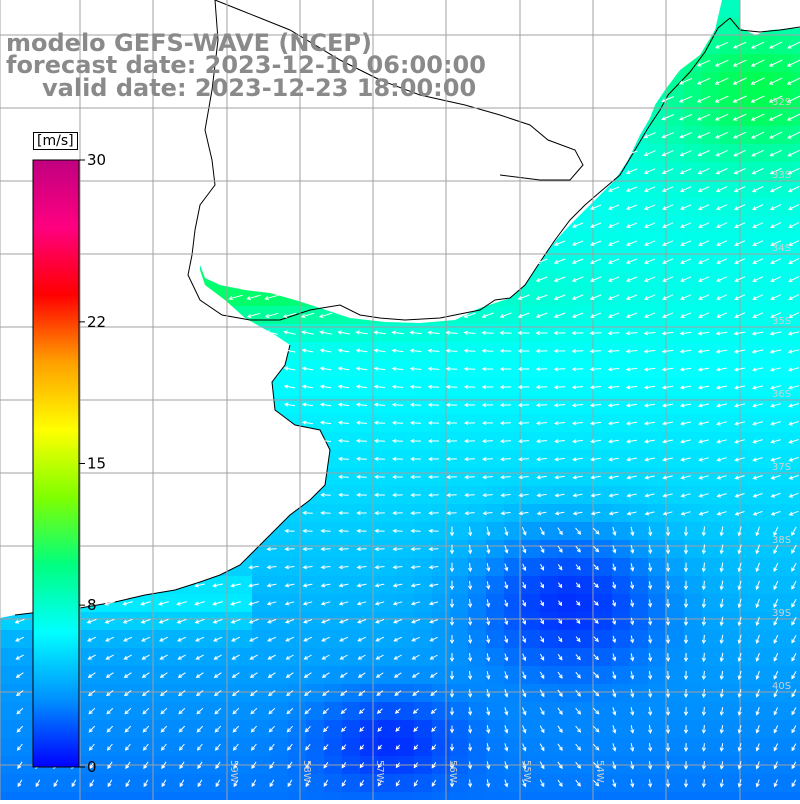 Image resolution: width=800 pixels, height=804 pixels. Describe the element at coordinates (96, 322) in the screenshot. I see `colorbar-tick-label: 22` at that location.